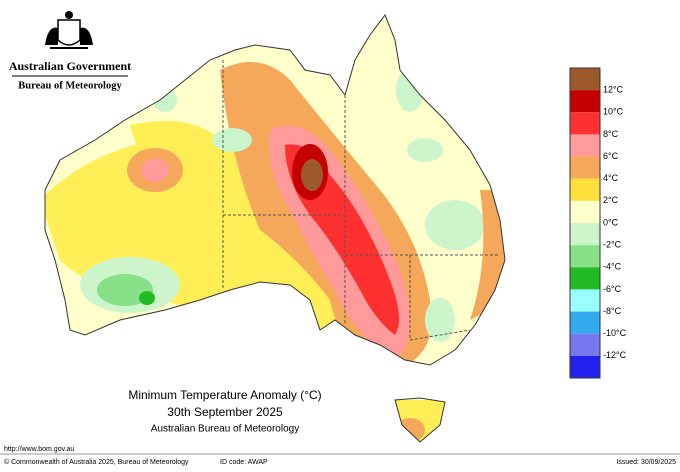  I want to click on legend-label: -10°C, so click(615, 333).